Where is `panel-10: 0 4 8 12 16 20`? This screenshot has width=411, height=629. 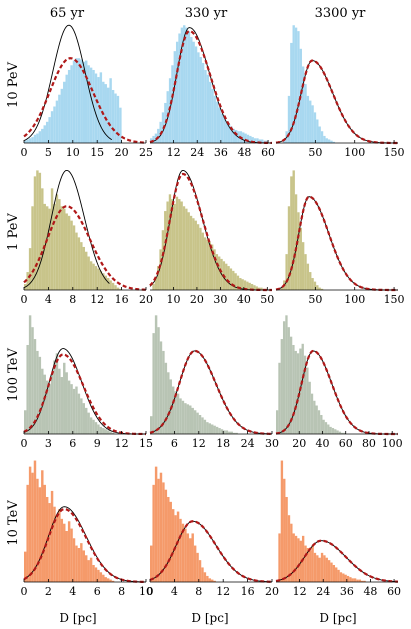 panel-10: 0 4 8 12 16 20 is located at coordinates (213, 532).